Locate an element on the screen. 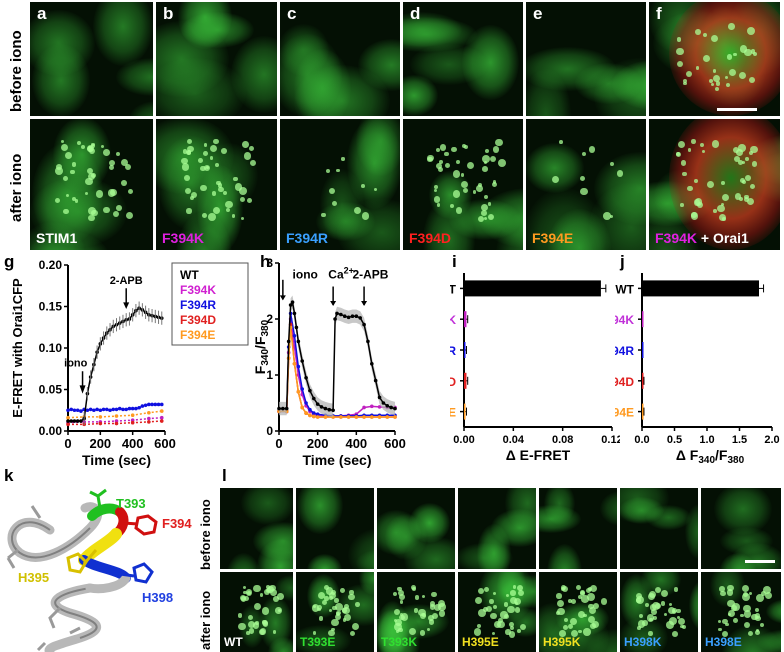 The image size is (784, 652). micrograph-label-main: H395E is located at coordinates (480, 642).